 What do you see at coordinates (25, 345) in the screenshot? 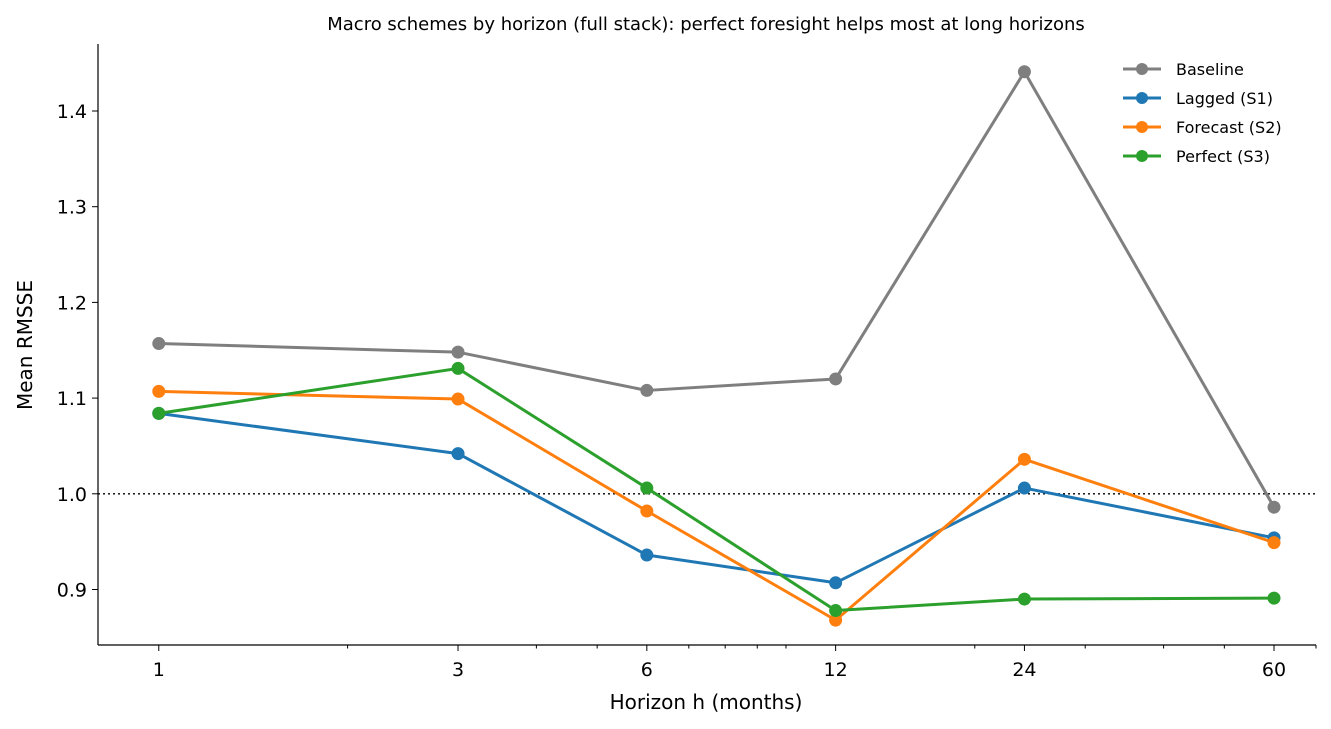
I see `y-axis-title: Mean RMSSE` at bounding box center [25, 345].